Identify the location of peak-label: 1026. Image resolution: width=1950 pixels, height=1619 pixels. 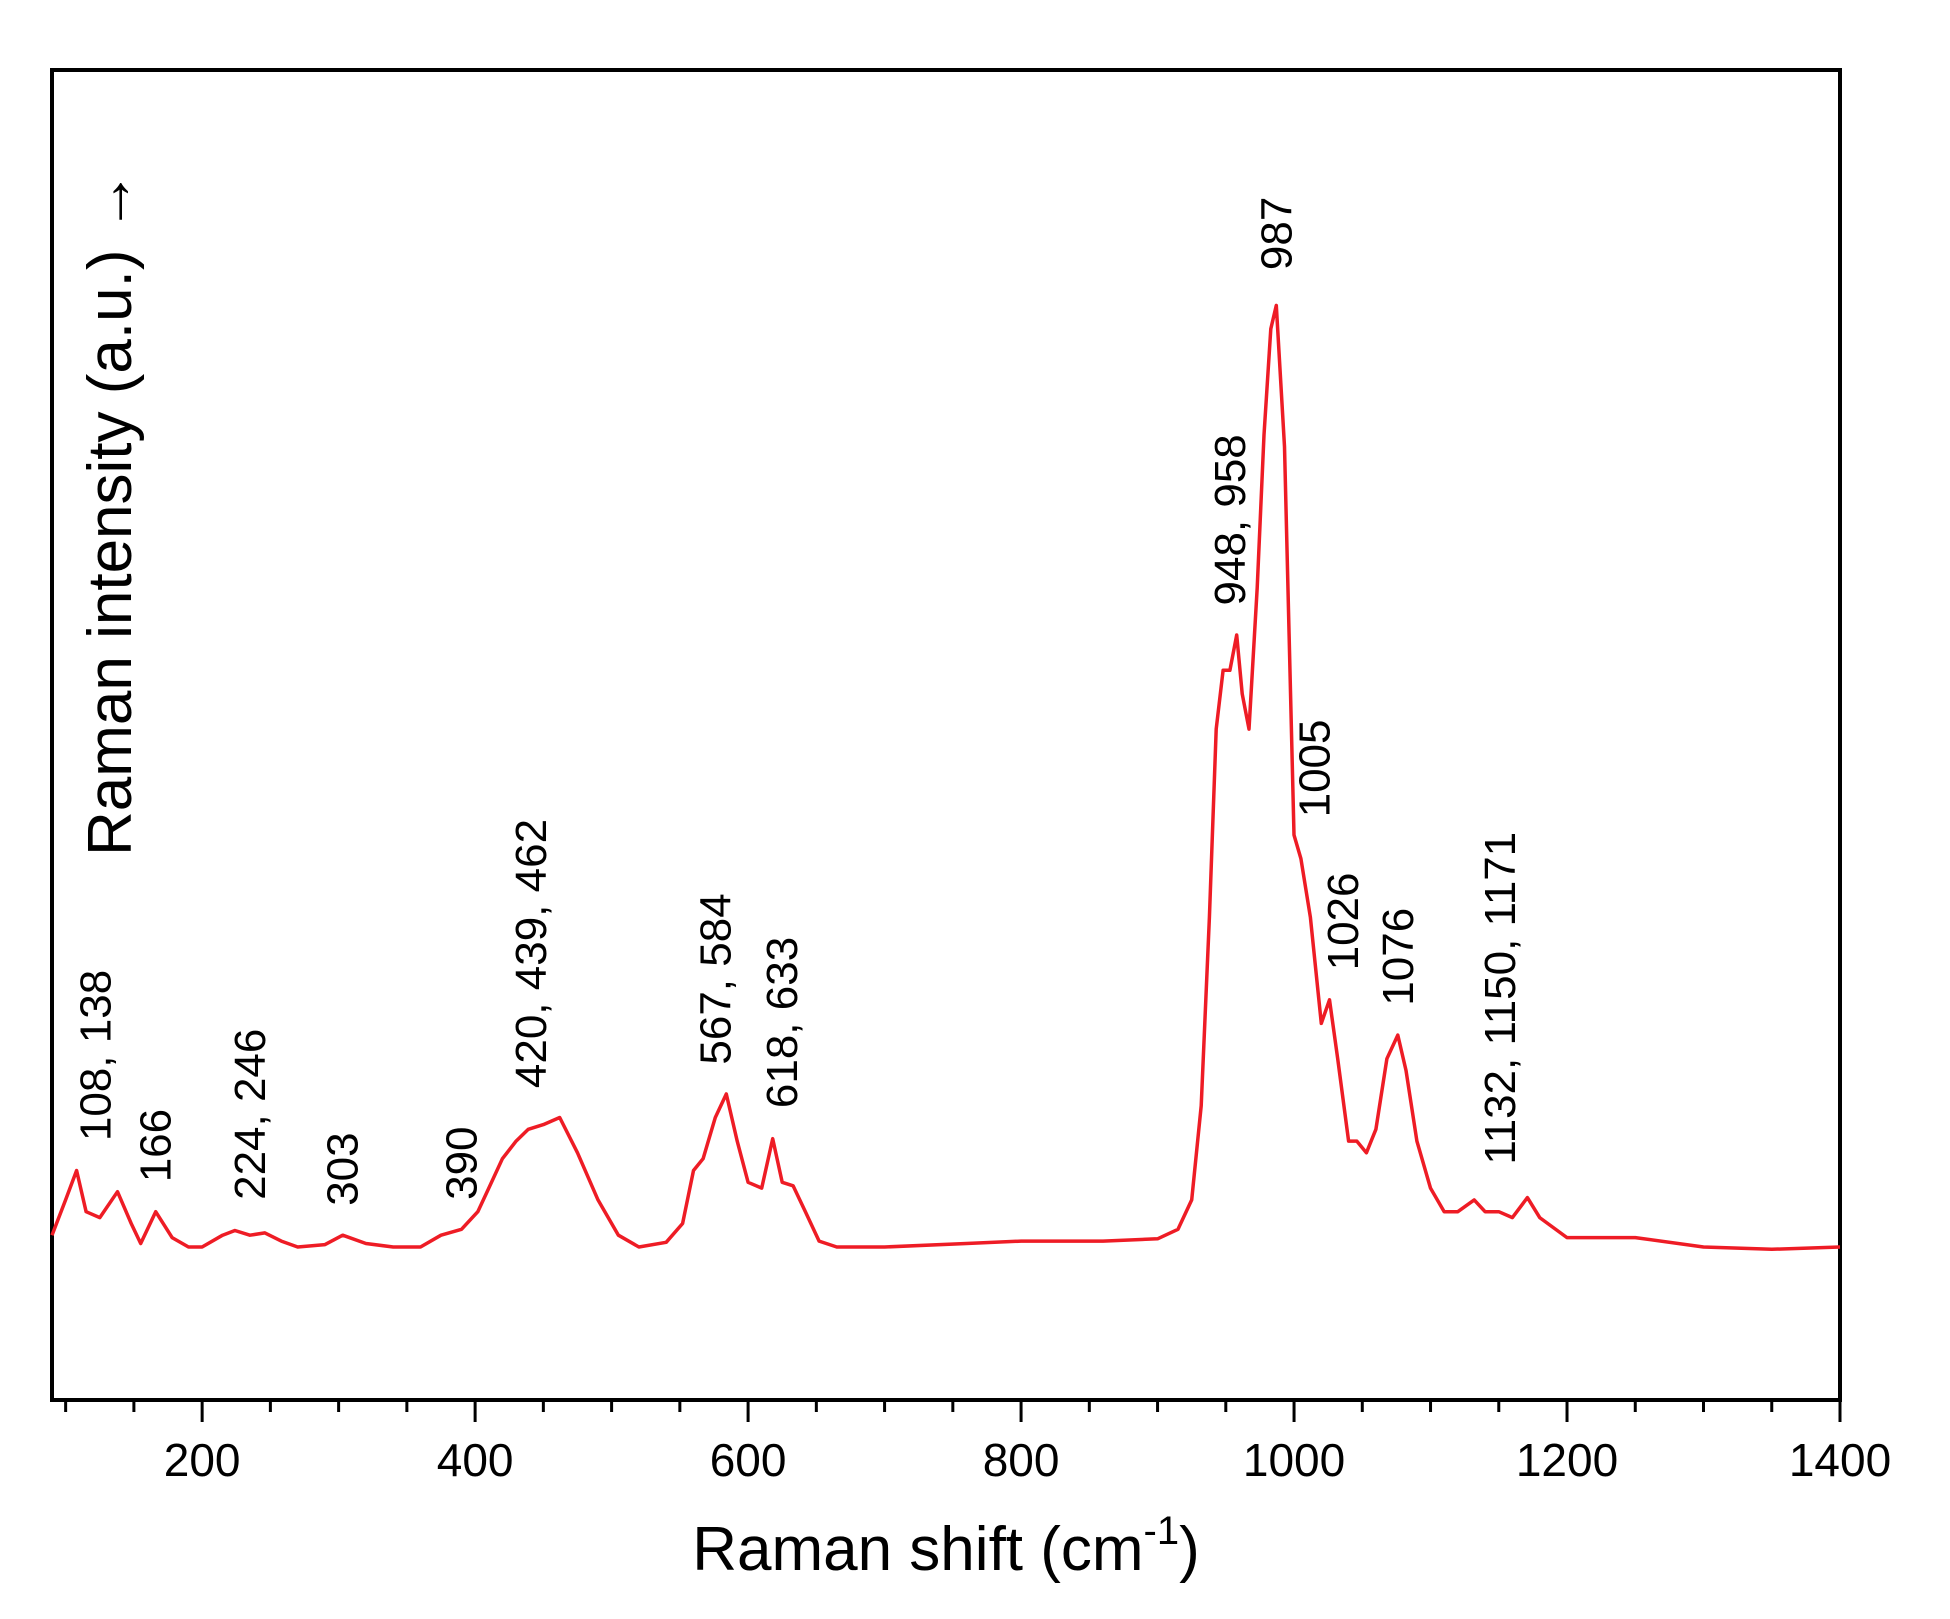
(1343, 922).